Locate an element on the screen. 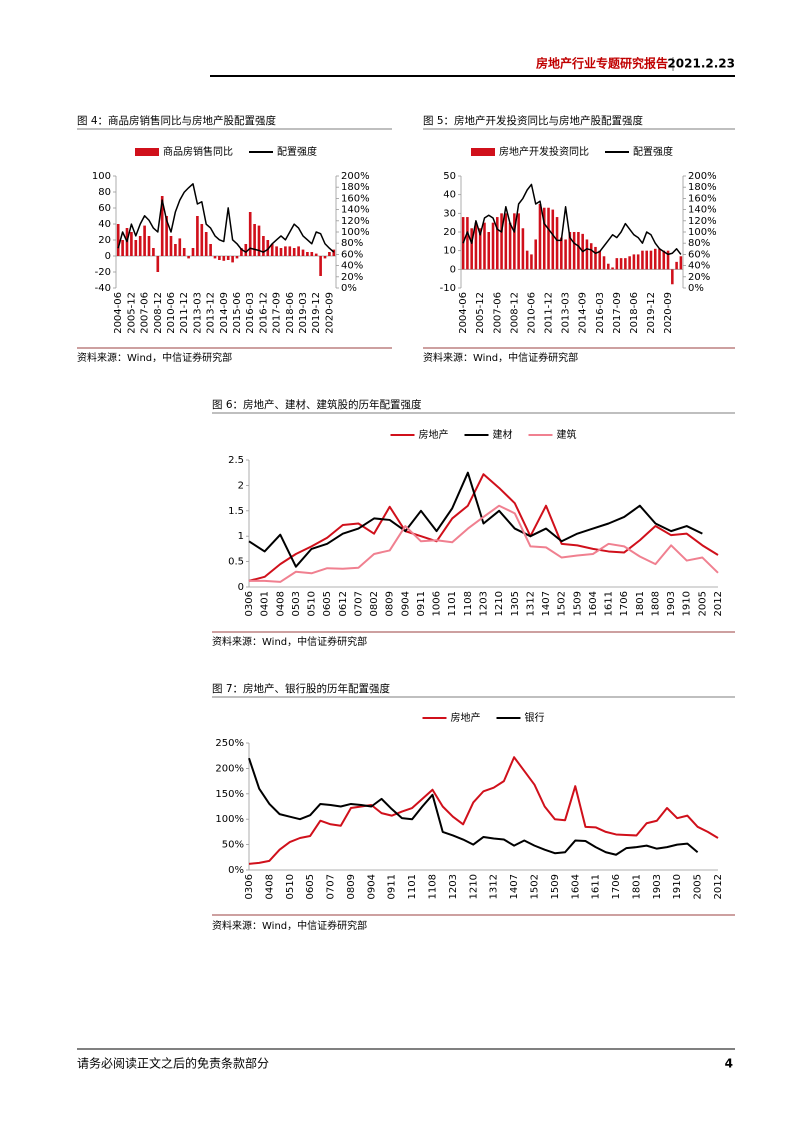 The width and height of the screenshot is (802, 1133). y-tick-label: 2.5 is located at coordinates (236, 460).